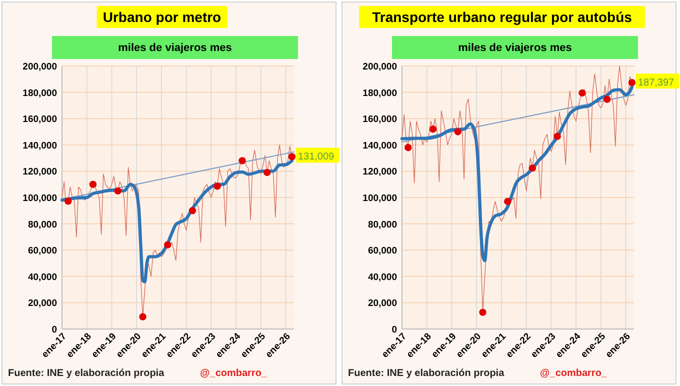 This screenshot has height=386, width=680. Describe the element at coordinates (502, 17) in the screenshot. I see `chart-title: Transporte urbano regular por autobús` at that location.